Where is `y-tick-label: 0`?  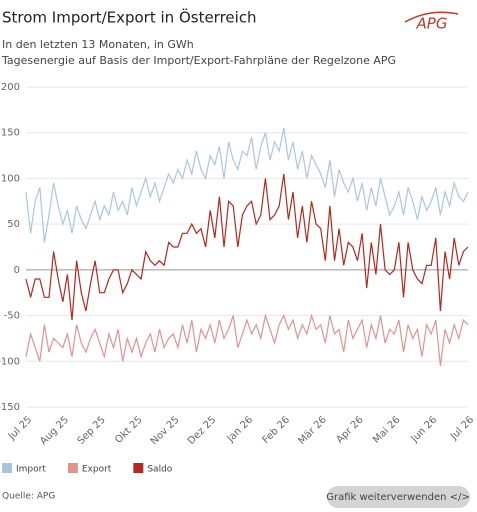 y-tick-label: 0 is located at coordinates (17, 270).